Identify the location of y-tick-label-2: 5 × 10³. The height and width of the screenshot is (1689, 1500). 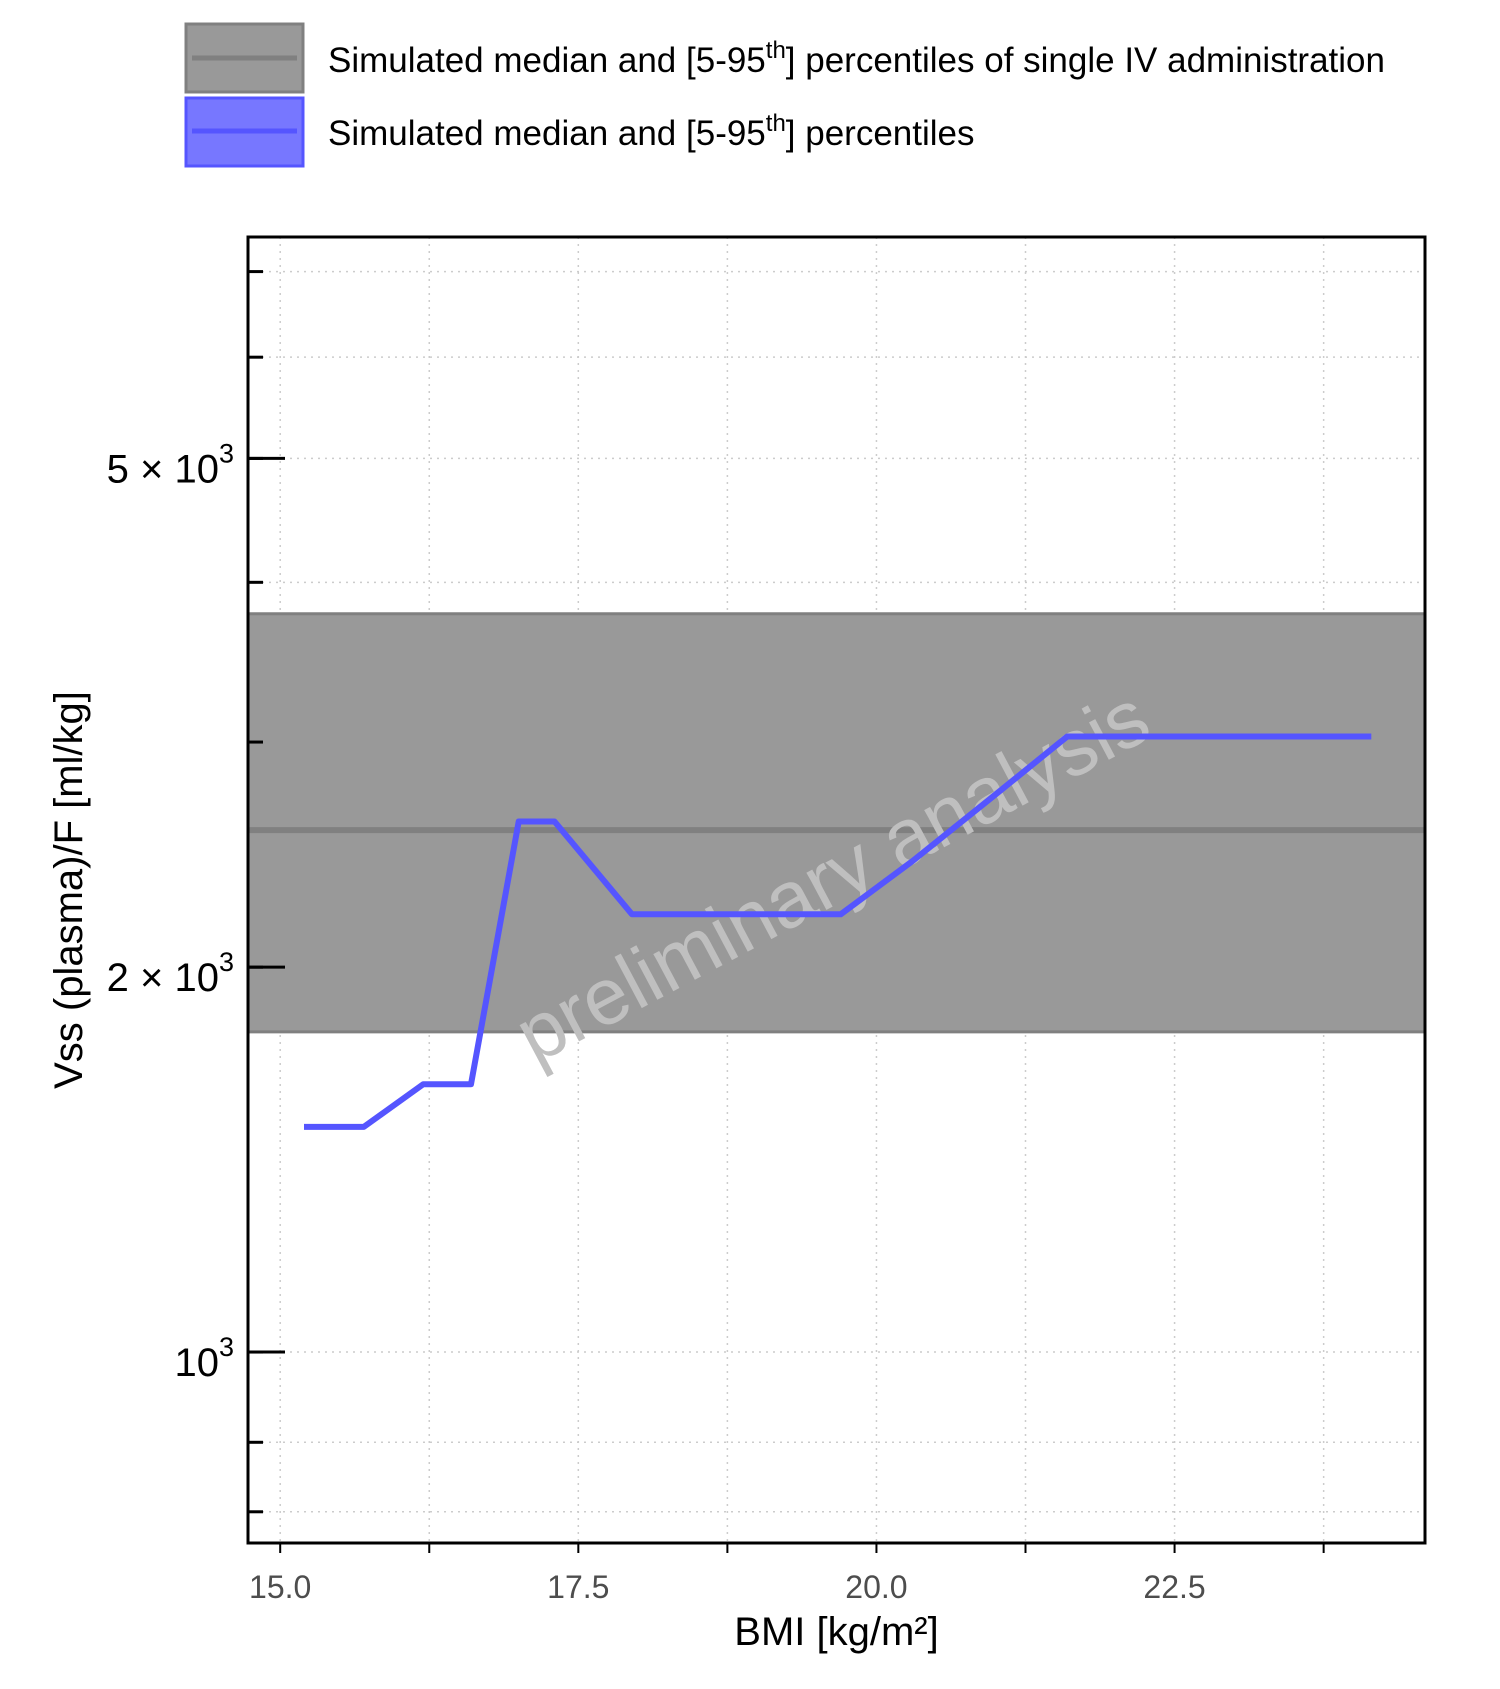
(170, 464).